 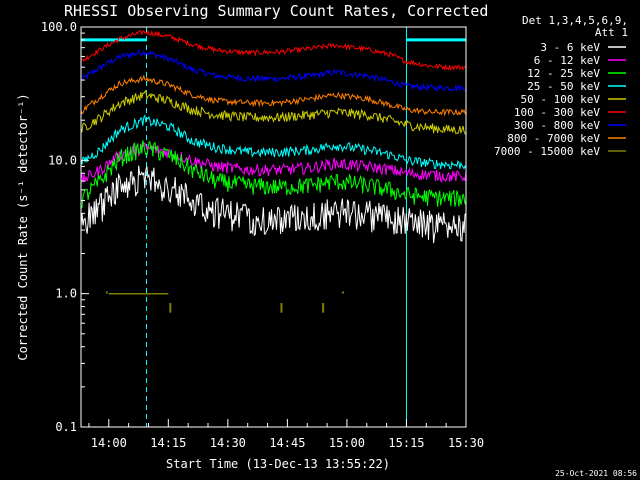 What do you see at coordinates (596, 473) in the screenshot?
I see `generation-timestamp: 25-Oct-2021 08:56` at bounding box center [596, 473].